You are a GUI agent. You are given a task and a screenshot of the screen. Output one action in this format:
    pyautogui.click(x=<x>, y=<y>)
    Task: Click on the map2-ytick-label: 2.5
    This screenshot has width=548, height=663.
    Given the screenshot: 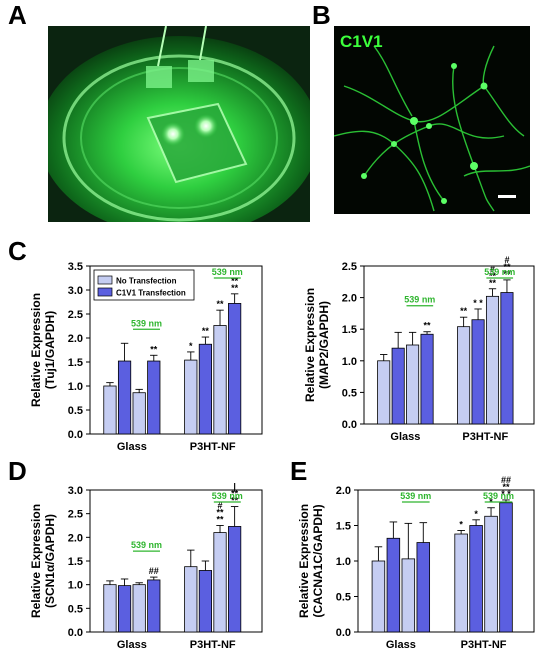 What is the action you would take?
    pyautogui.click(x=349, y=267)
    